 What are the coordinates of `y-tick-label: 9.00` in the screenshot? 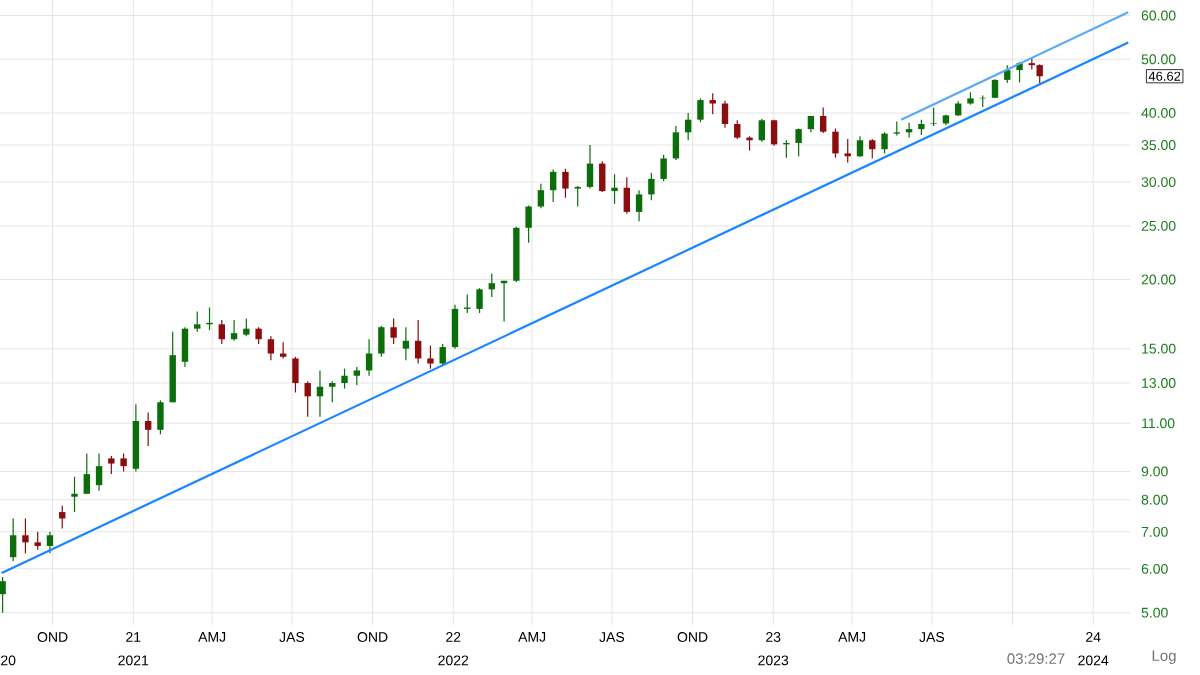 It's located at (1154, 471).